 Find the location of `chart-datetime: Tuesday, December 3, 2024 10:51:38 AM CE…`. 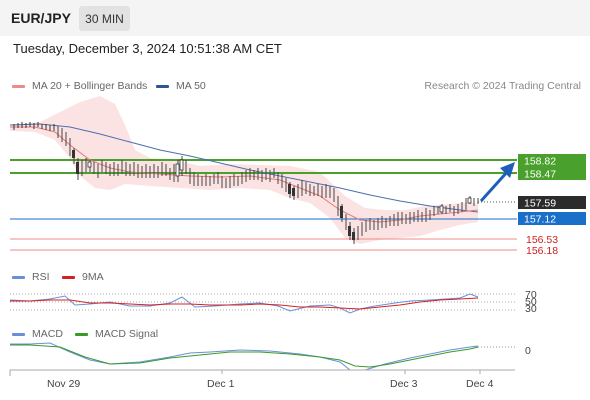

chart-datetime: Tuesday, December 3, 2024 10:51:38 AM CE… is located at coordinates (147, 48).